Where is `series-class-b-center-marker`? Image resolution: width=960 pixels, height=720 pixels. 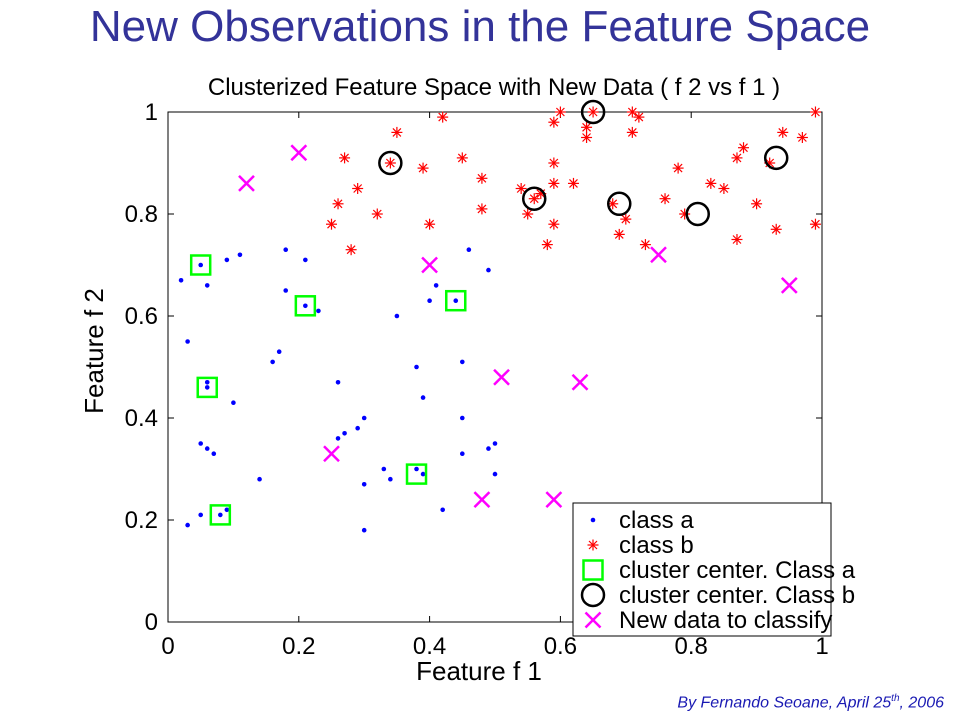
series-class-b-center-marker is located at coordinates (583, 163).